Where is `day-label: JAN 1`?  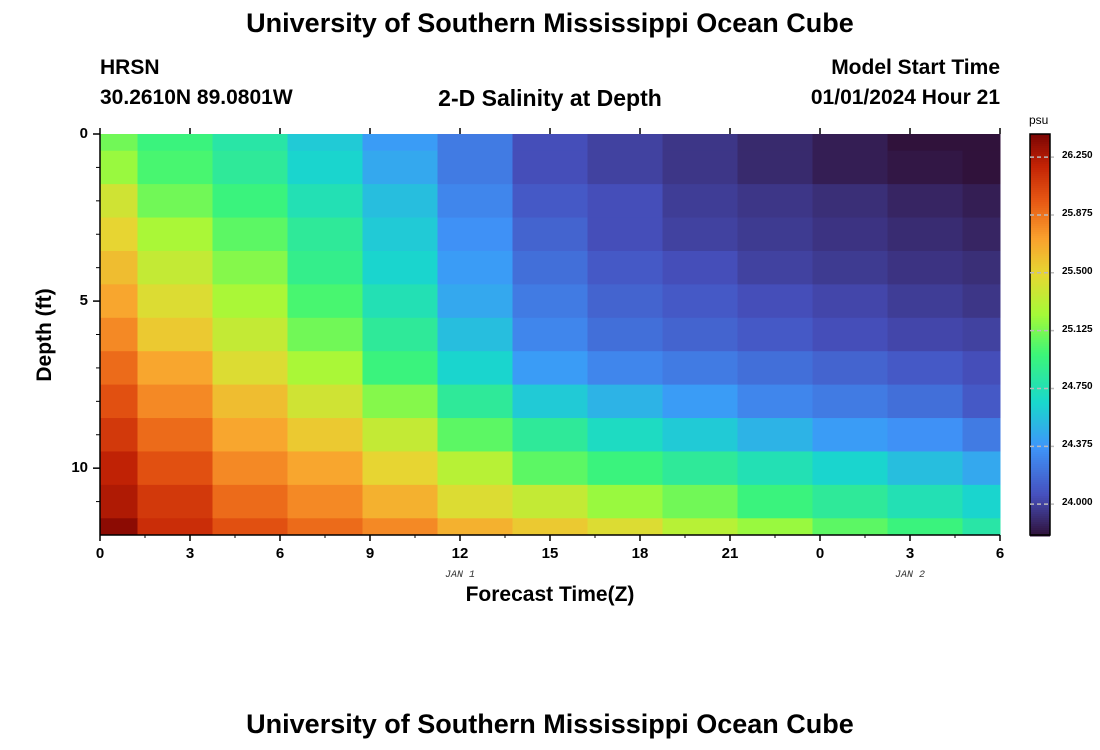 day-label: JAN 1 is located at coordinates (459, 575).